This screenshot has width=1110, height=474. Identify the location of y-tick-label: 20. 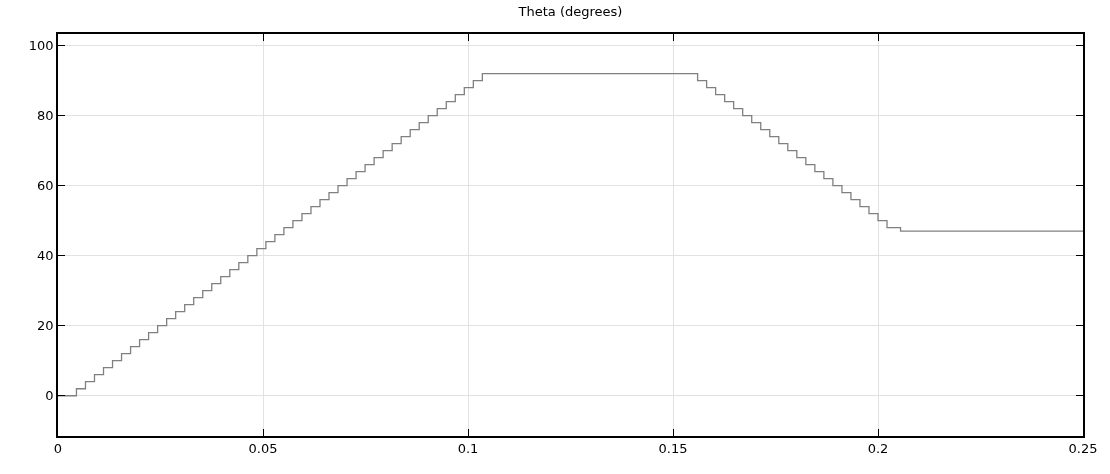
(45, 326).